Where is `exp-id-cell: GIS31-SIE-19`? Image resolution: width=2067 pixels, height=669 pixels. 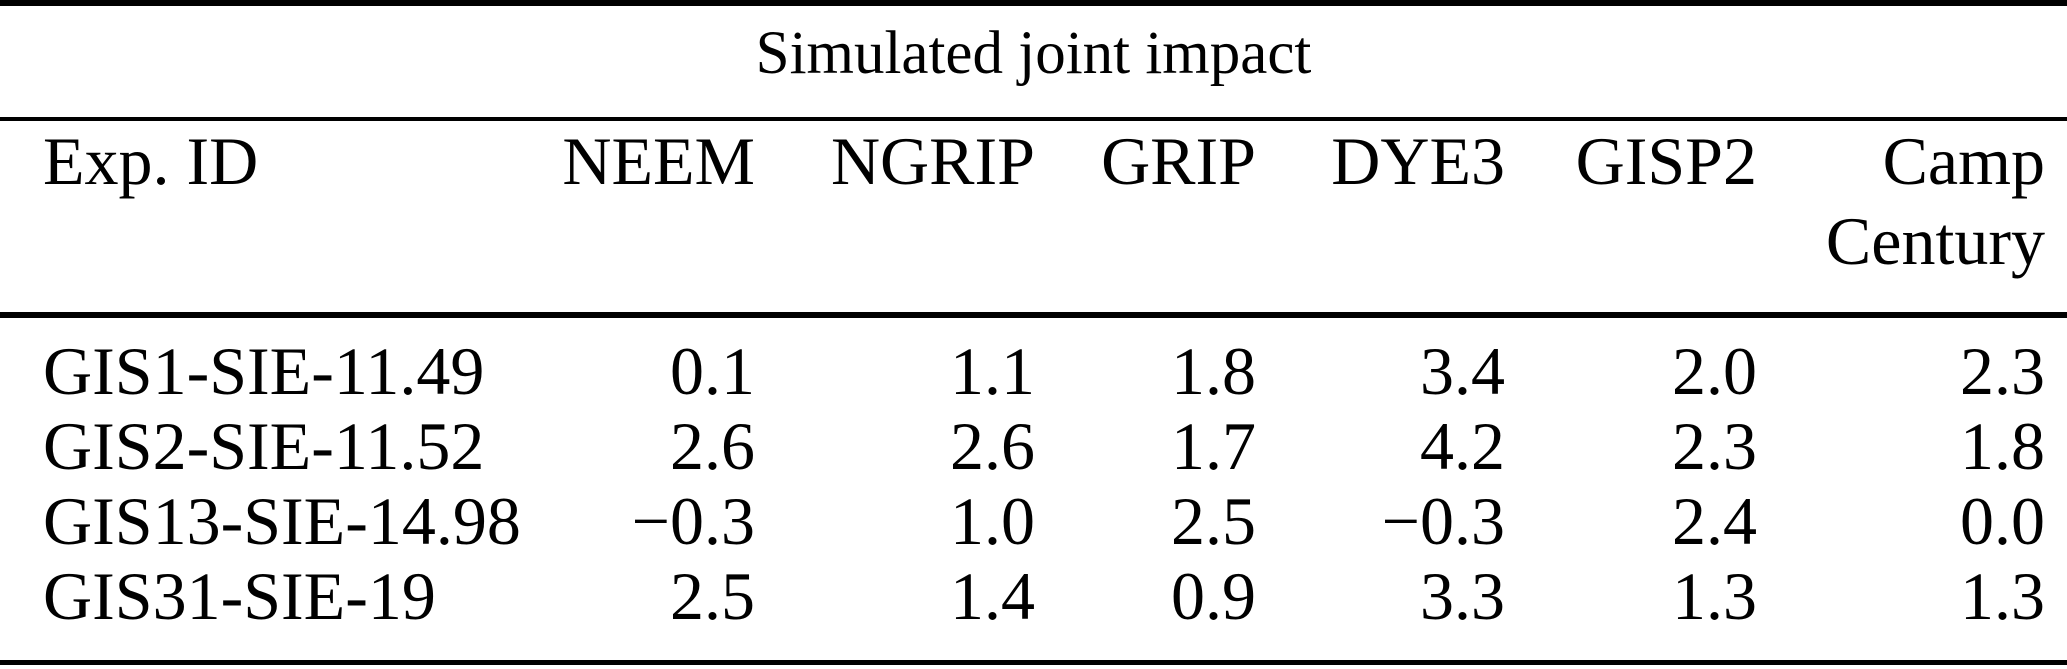
exp-id-cell: GIS31-SIE-19 is located at coordinates (239, 596).